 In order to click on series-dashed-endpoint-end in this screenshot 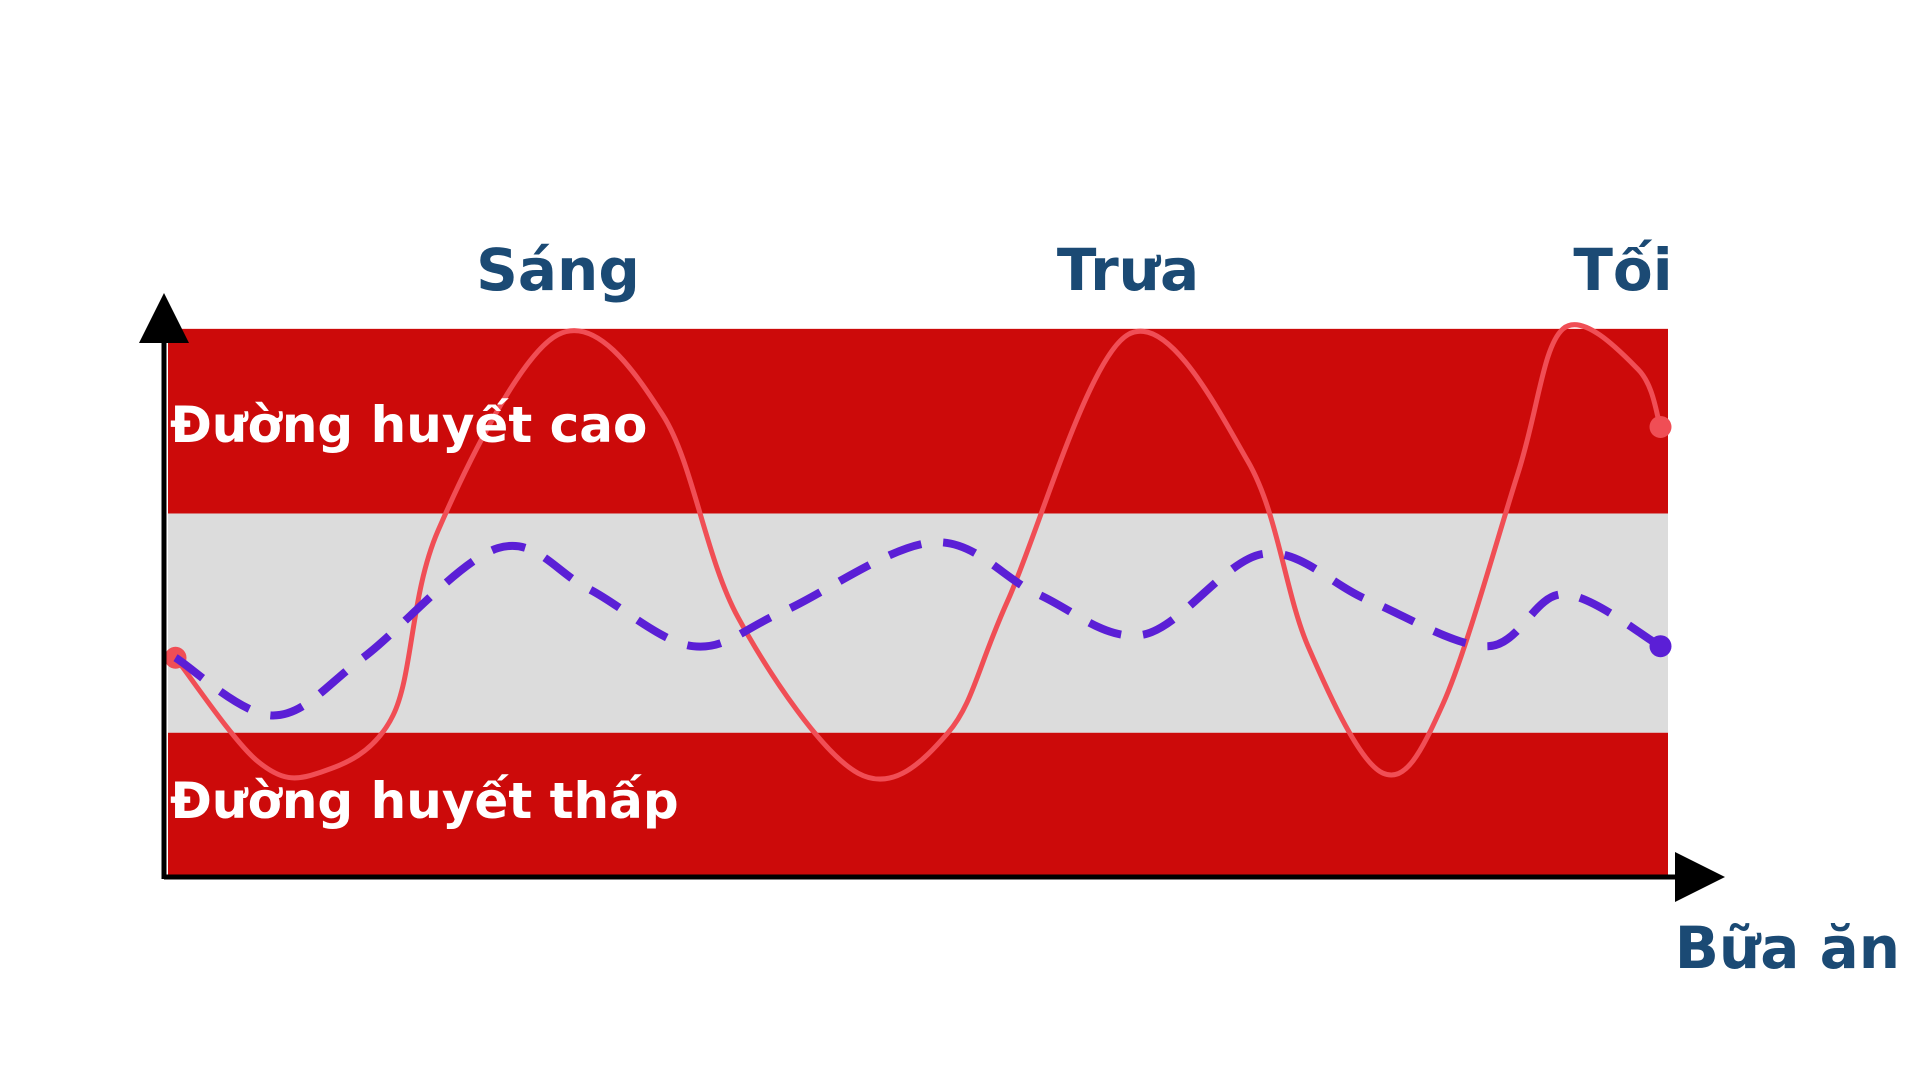, I will do `click(1660, 646)`.